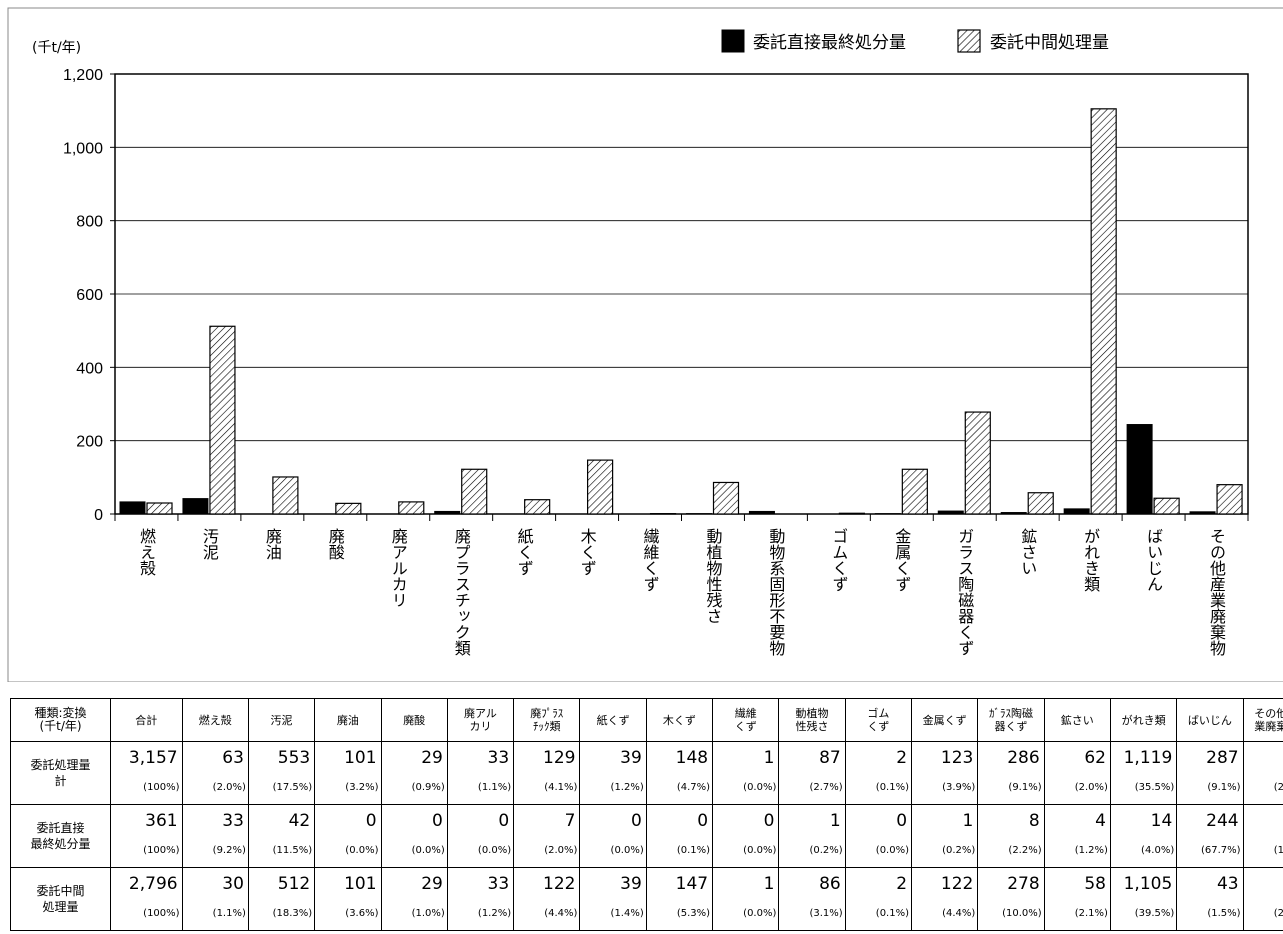 Image resolution: width=1283 pixels, height=934 pixels. Describe the element at coordinates (693, 913) in the screenshot. I see `cell-percentage: (5.3%)` at that location.